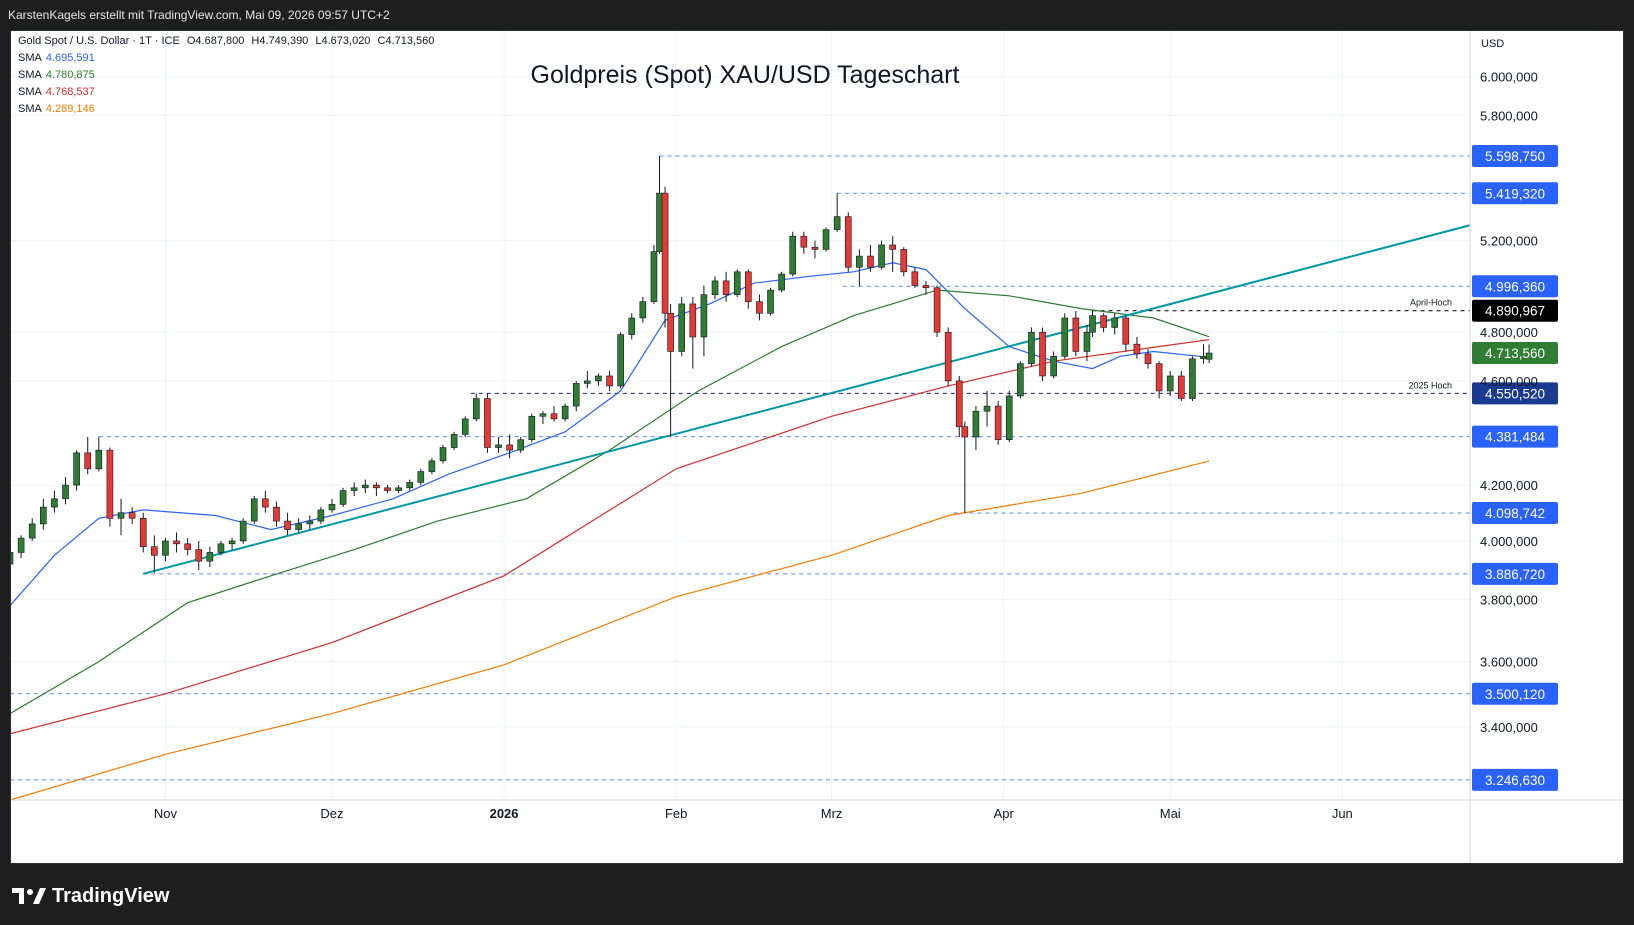 The height and width of the screenshot is (925, 1634). I want to click on sma-value: 4.780,875, so click(70, 75).